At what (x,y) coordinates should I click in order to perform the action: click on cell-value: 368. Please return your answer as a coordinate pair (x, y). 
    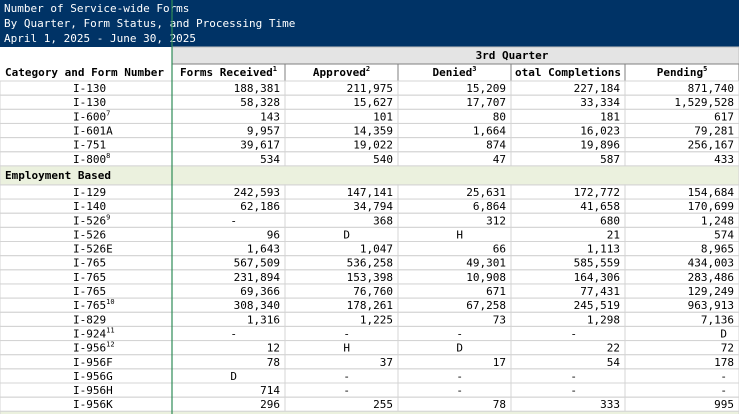
    Looking at the image, I should click on (383, 220).